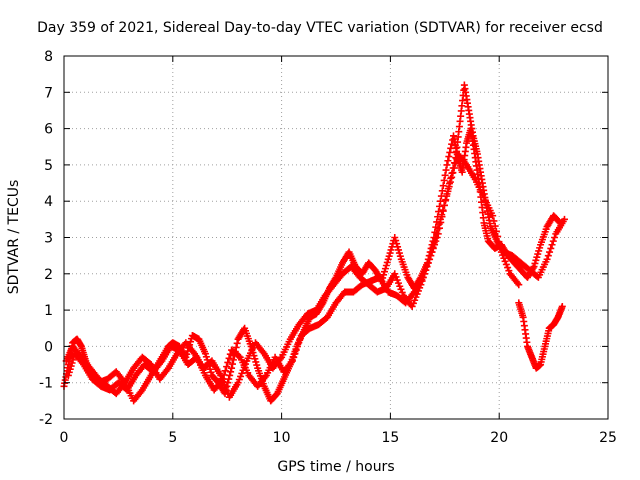 The image size is (640, 480). Describe the element at coordinates (608, 438) in the screenshot. I see `x-tick-label: 25` at that location.